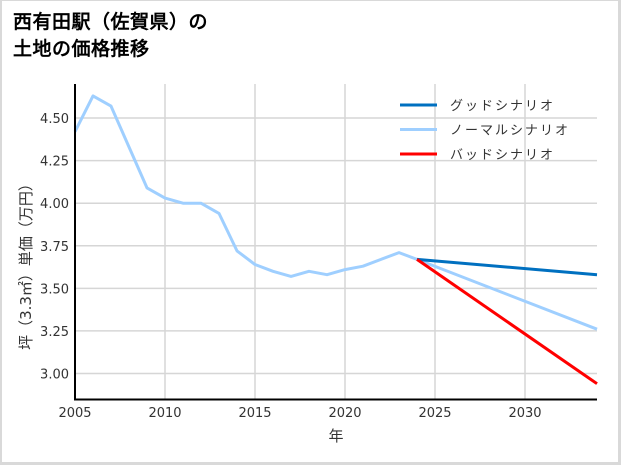  Describe the element at coordinates (502, 155) in the screenshot. I see `legend-label: バッドシナリオ` at that location.